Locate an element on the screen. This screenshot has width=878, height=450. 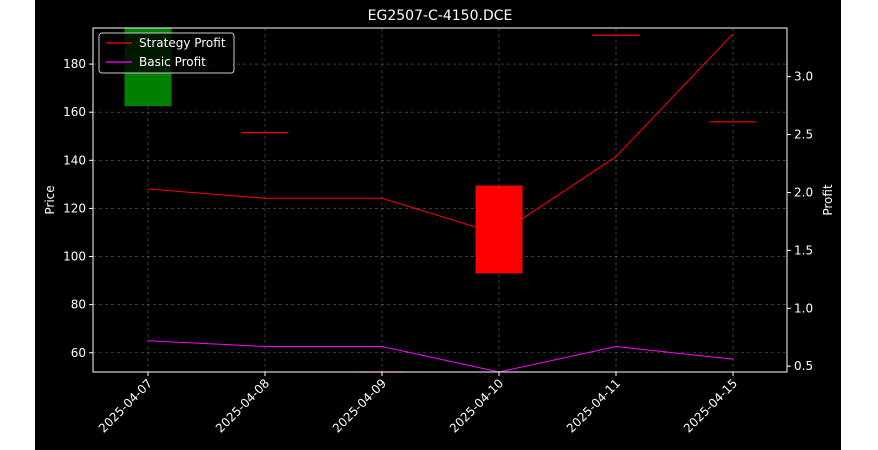
left-axis-label: Price is located at coordinates (50, 199).